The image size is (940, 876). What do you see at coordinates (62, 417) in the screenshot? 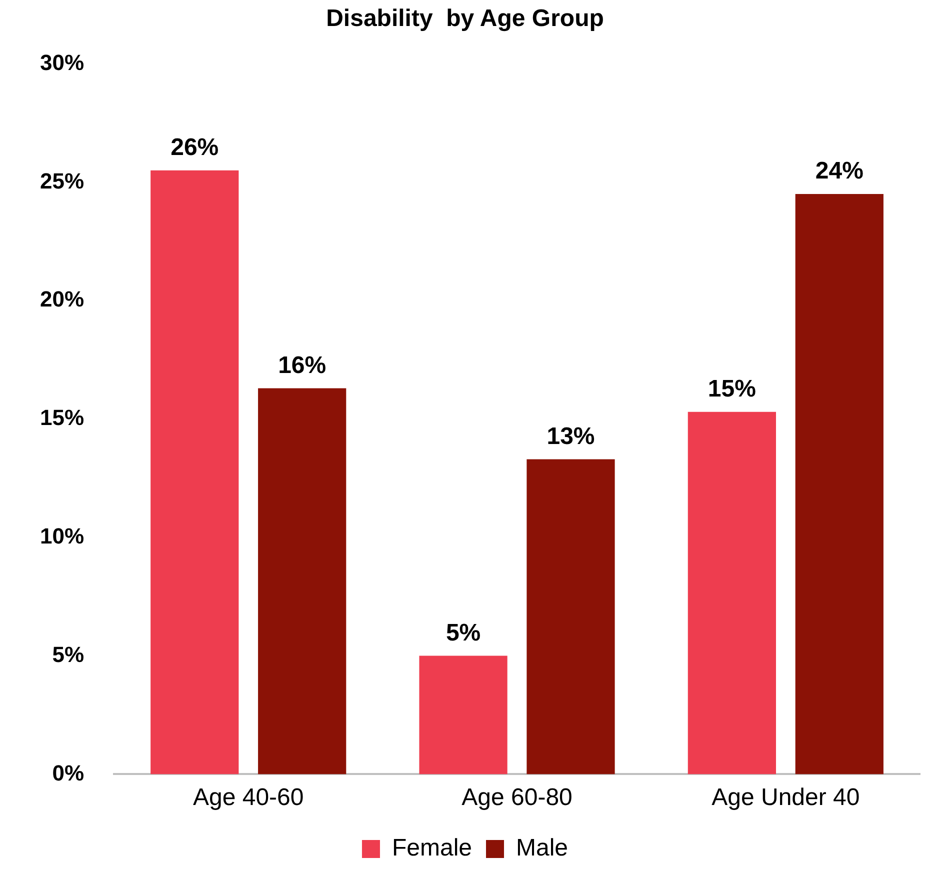
I see `y-tick-label: 15%` at bounding box center [62, 417].